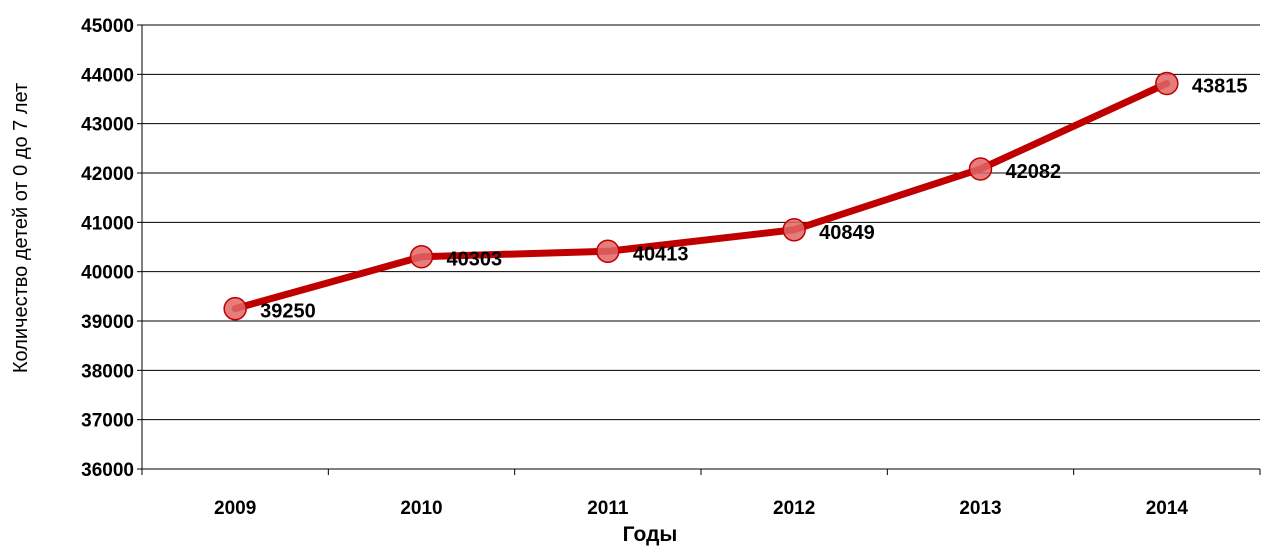  I want to click on x-tick-label: 2012, so click(794, 508).